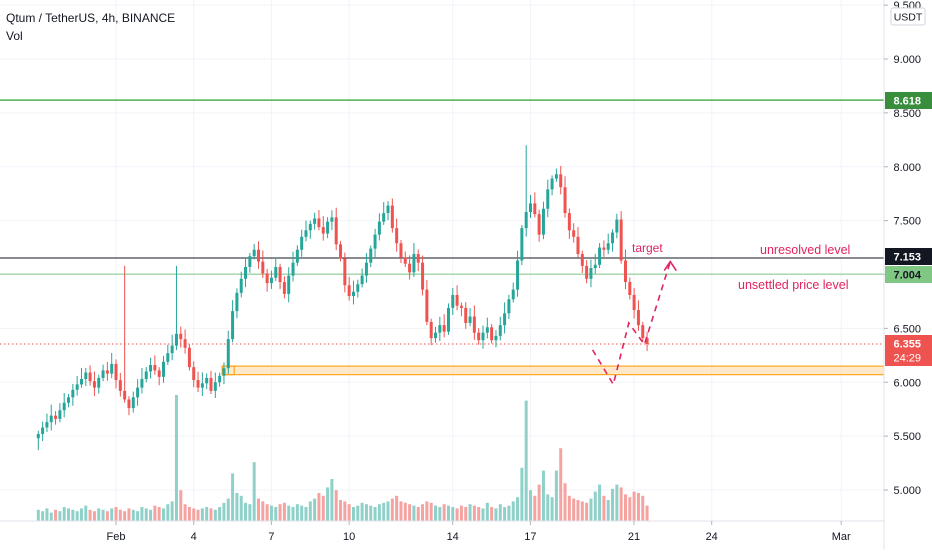  What do you see at coordinates (907, 222) in the screenshot?
I see `price-tick-label: 7.500` at bounding box center [907, 222].